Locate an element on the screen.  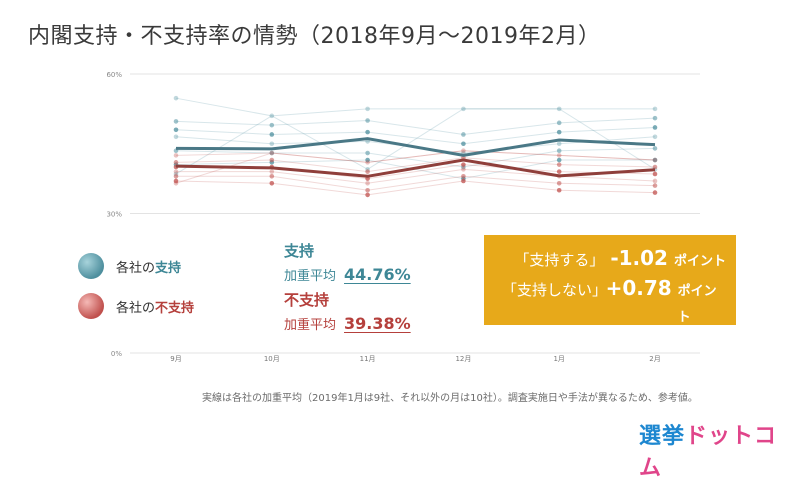
support-average-heading: 支持 is located at coordinates (299, 251).